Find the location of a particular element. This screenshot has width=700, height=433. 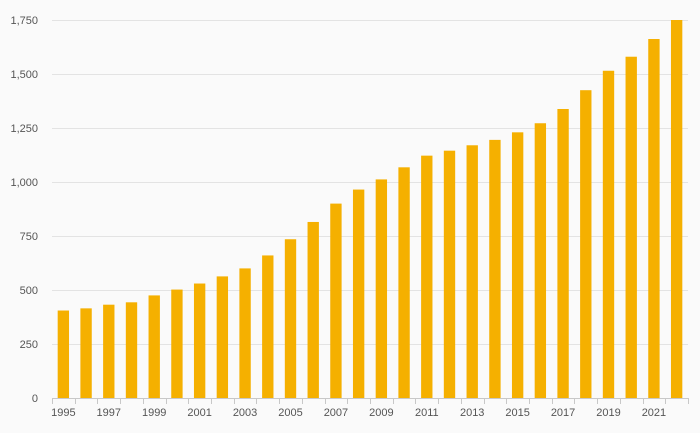

bar-2010 is located at coordinates (404, 282).